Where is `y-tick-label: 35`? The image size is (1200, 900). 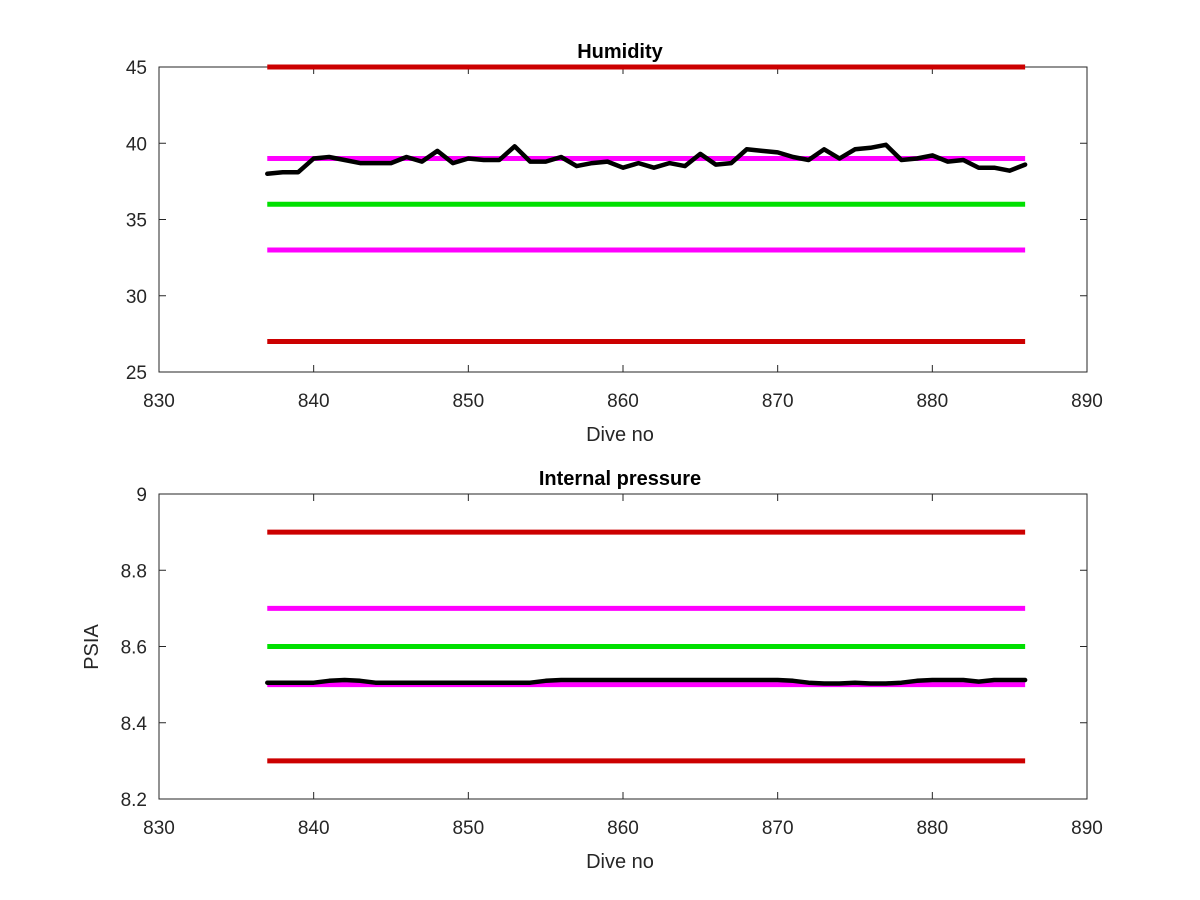 y-tick-label: 35 is located at coordinates (136, 221).